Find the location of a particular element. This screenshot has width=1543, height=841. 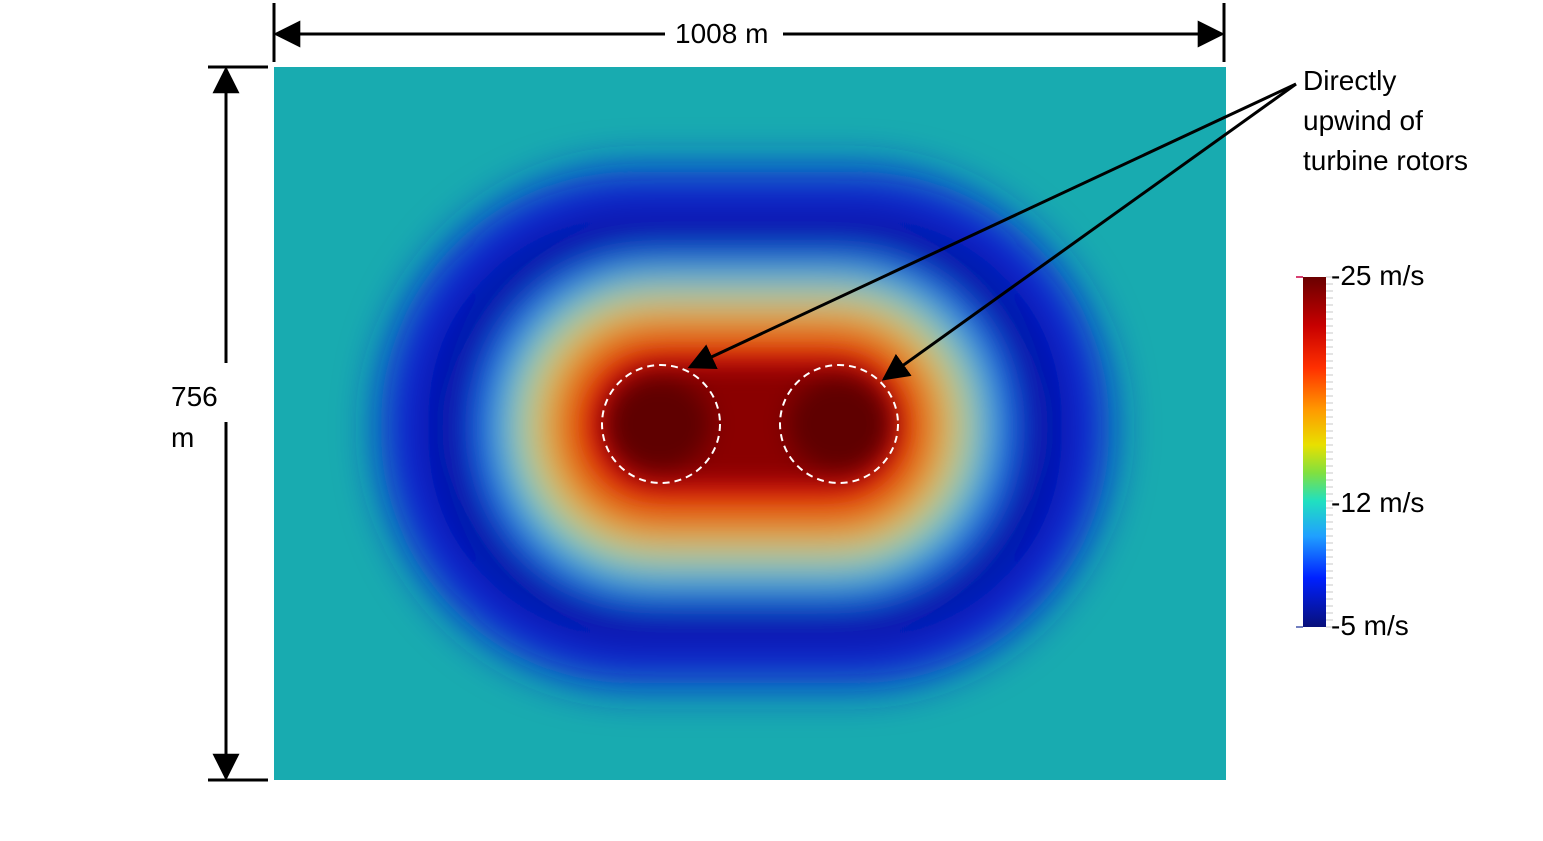

width-label: 1008 m is located at coordinates (721, 33).